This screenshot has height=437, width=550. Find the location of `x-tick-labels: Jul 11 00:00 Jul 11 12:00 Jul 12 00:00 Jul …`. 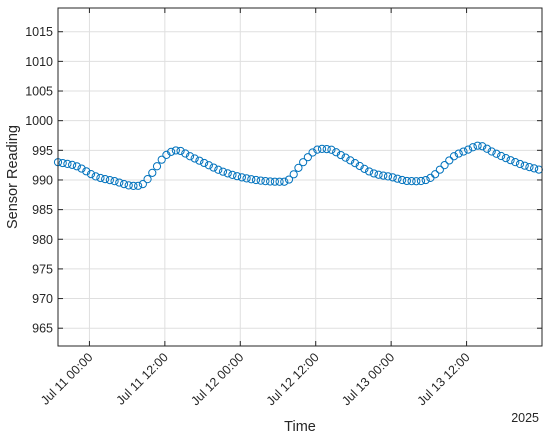

x-tick-labels: Jul 11 00:00 Jul 11 12:00 Jul 12 00:00 Jul … is located at coordinates (255, 379).